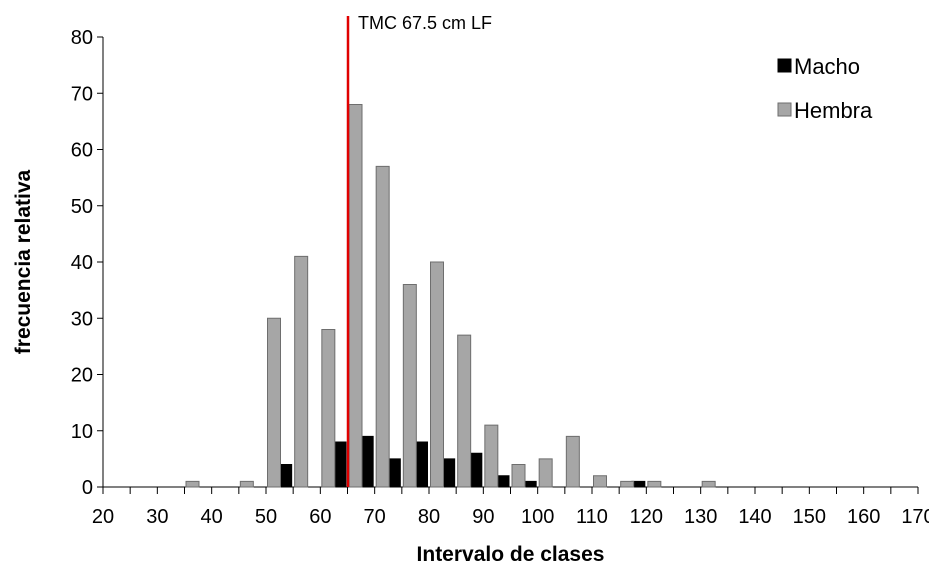  Describe the element at coordinates (429, 517) in the screenshot. I see `x-tick-label: 80` at that location.